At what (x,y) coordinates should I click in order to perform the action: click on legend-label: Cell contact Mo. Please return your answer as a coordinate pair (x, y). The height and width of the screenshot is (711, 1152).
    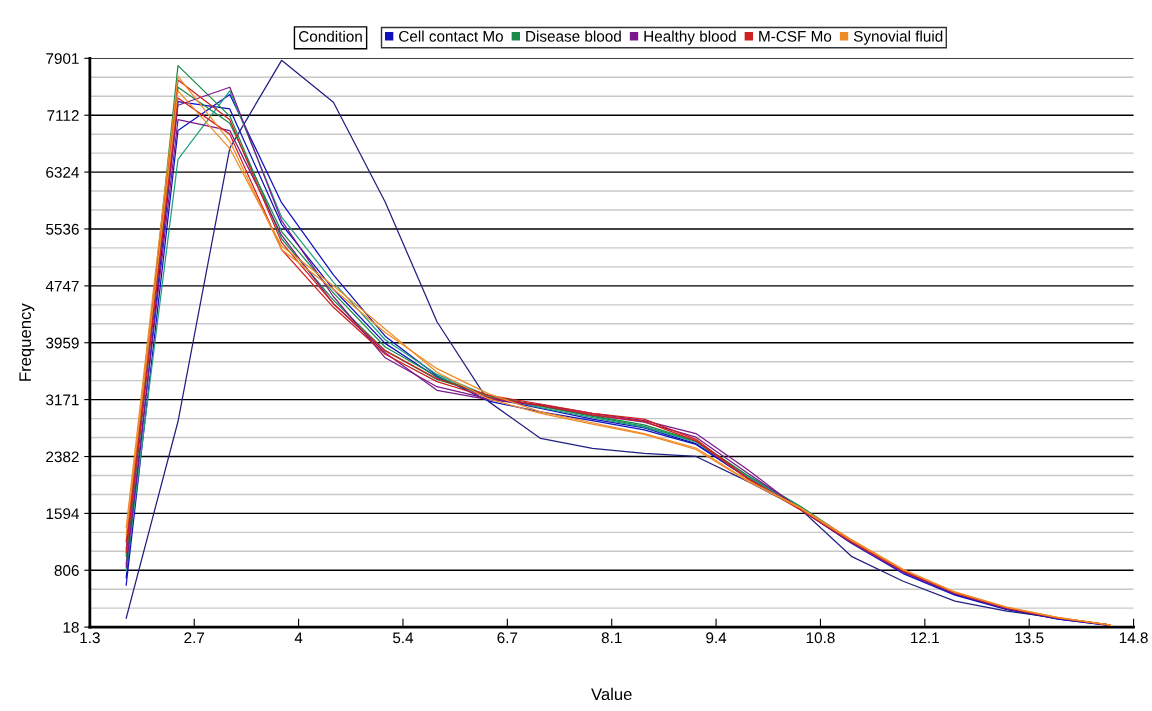
    Looking at the image, I should click on (451, 36).